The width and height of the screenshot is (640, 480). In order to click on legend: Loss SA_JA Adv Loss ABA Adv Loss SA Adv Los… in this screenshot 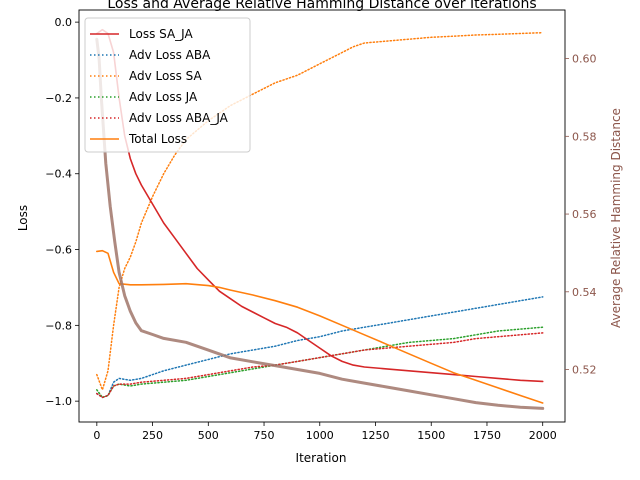, I will do `click(167, 85)`.